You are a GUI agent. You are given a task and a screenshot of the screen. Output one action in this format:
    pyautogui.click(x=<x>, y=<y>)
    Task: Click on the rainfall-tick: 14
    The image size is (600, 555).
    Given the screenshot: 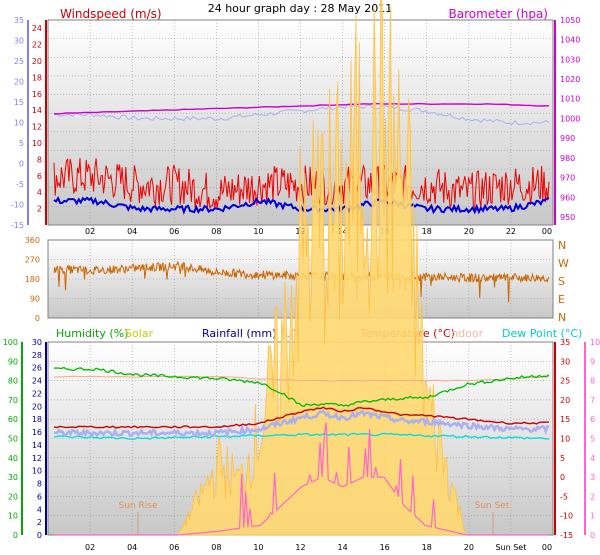 What is the action you would take?
    pyautogui.click(x=37, y=445)
    